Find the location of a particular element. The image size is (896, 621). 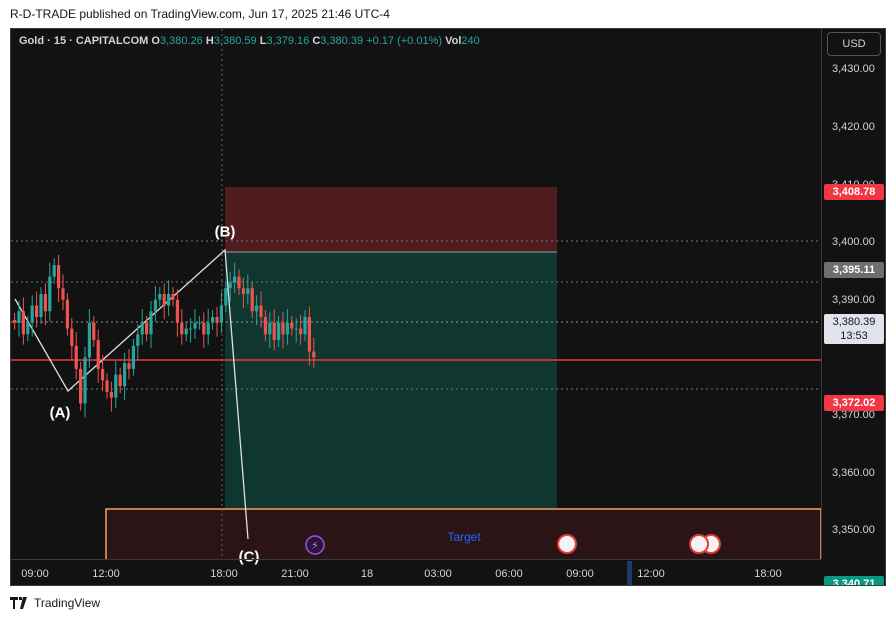

price-level-tag: 3,372.02 is located at coordinates (854, 403).